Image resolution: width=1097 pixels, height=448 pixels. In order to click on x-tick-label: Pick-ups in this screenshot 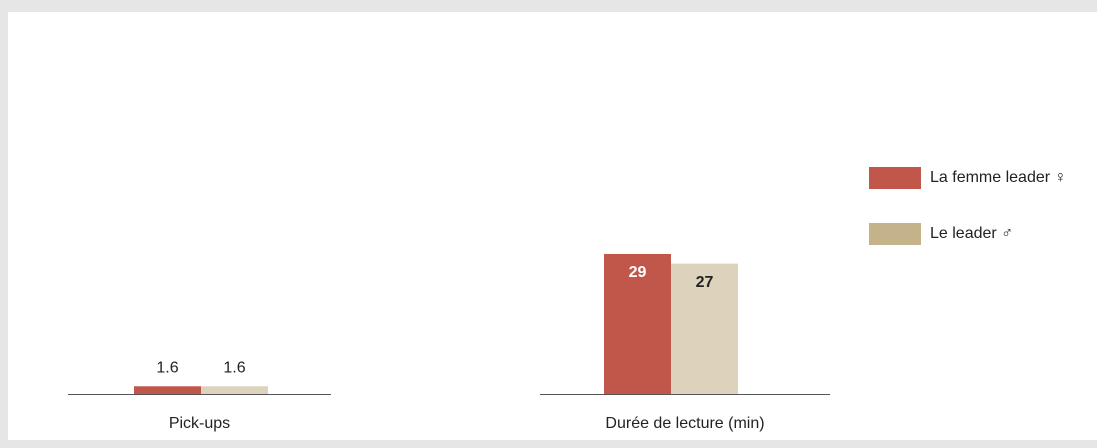, I will do `click(199, 423)`.